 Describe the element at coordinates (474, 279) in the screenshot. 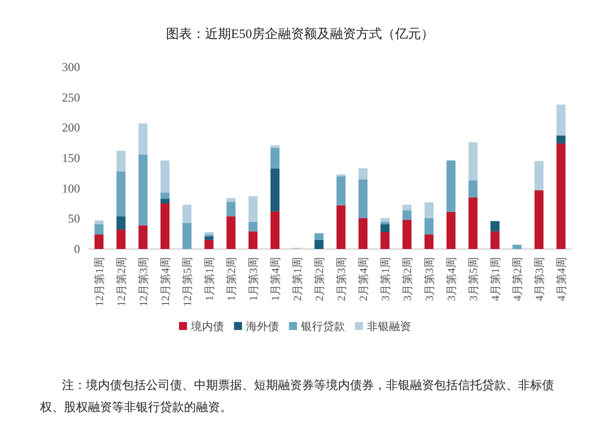

I see `x-tick-label: 3月第5周` at that location.